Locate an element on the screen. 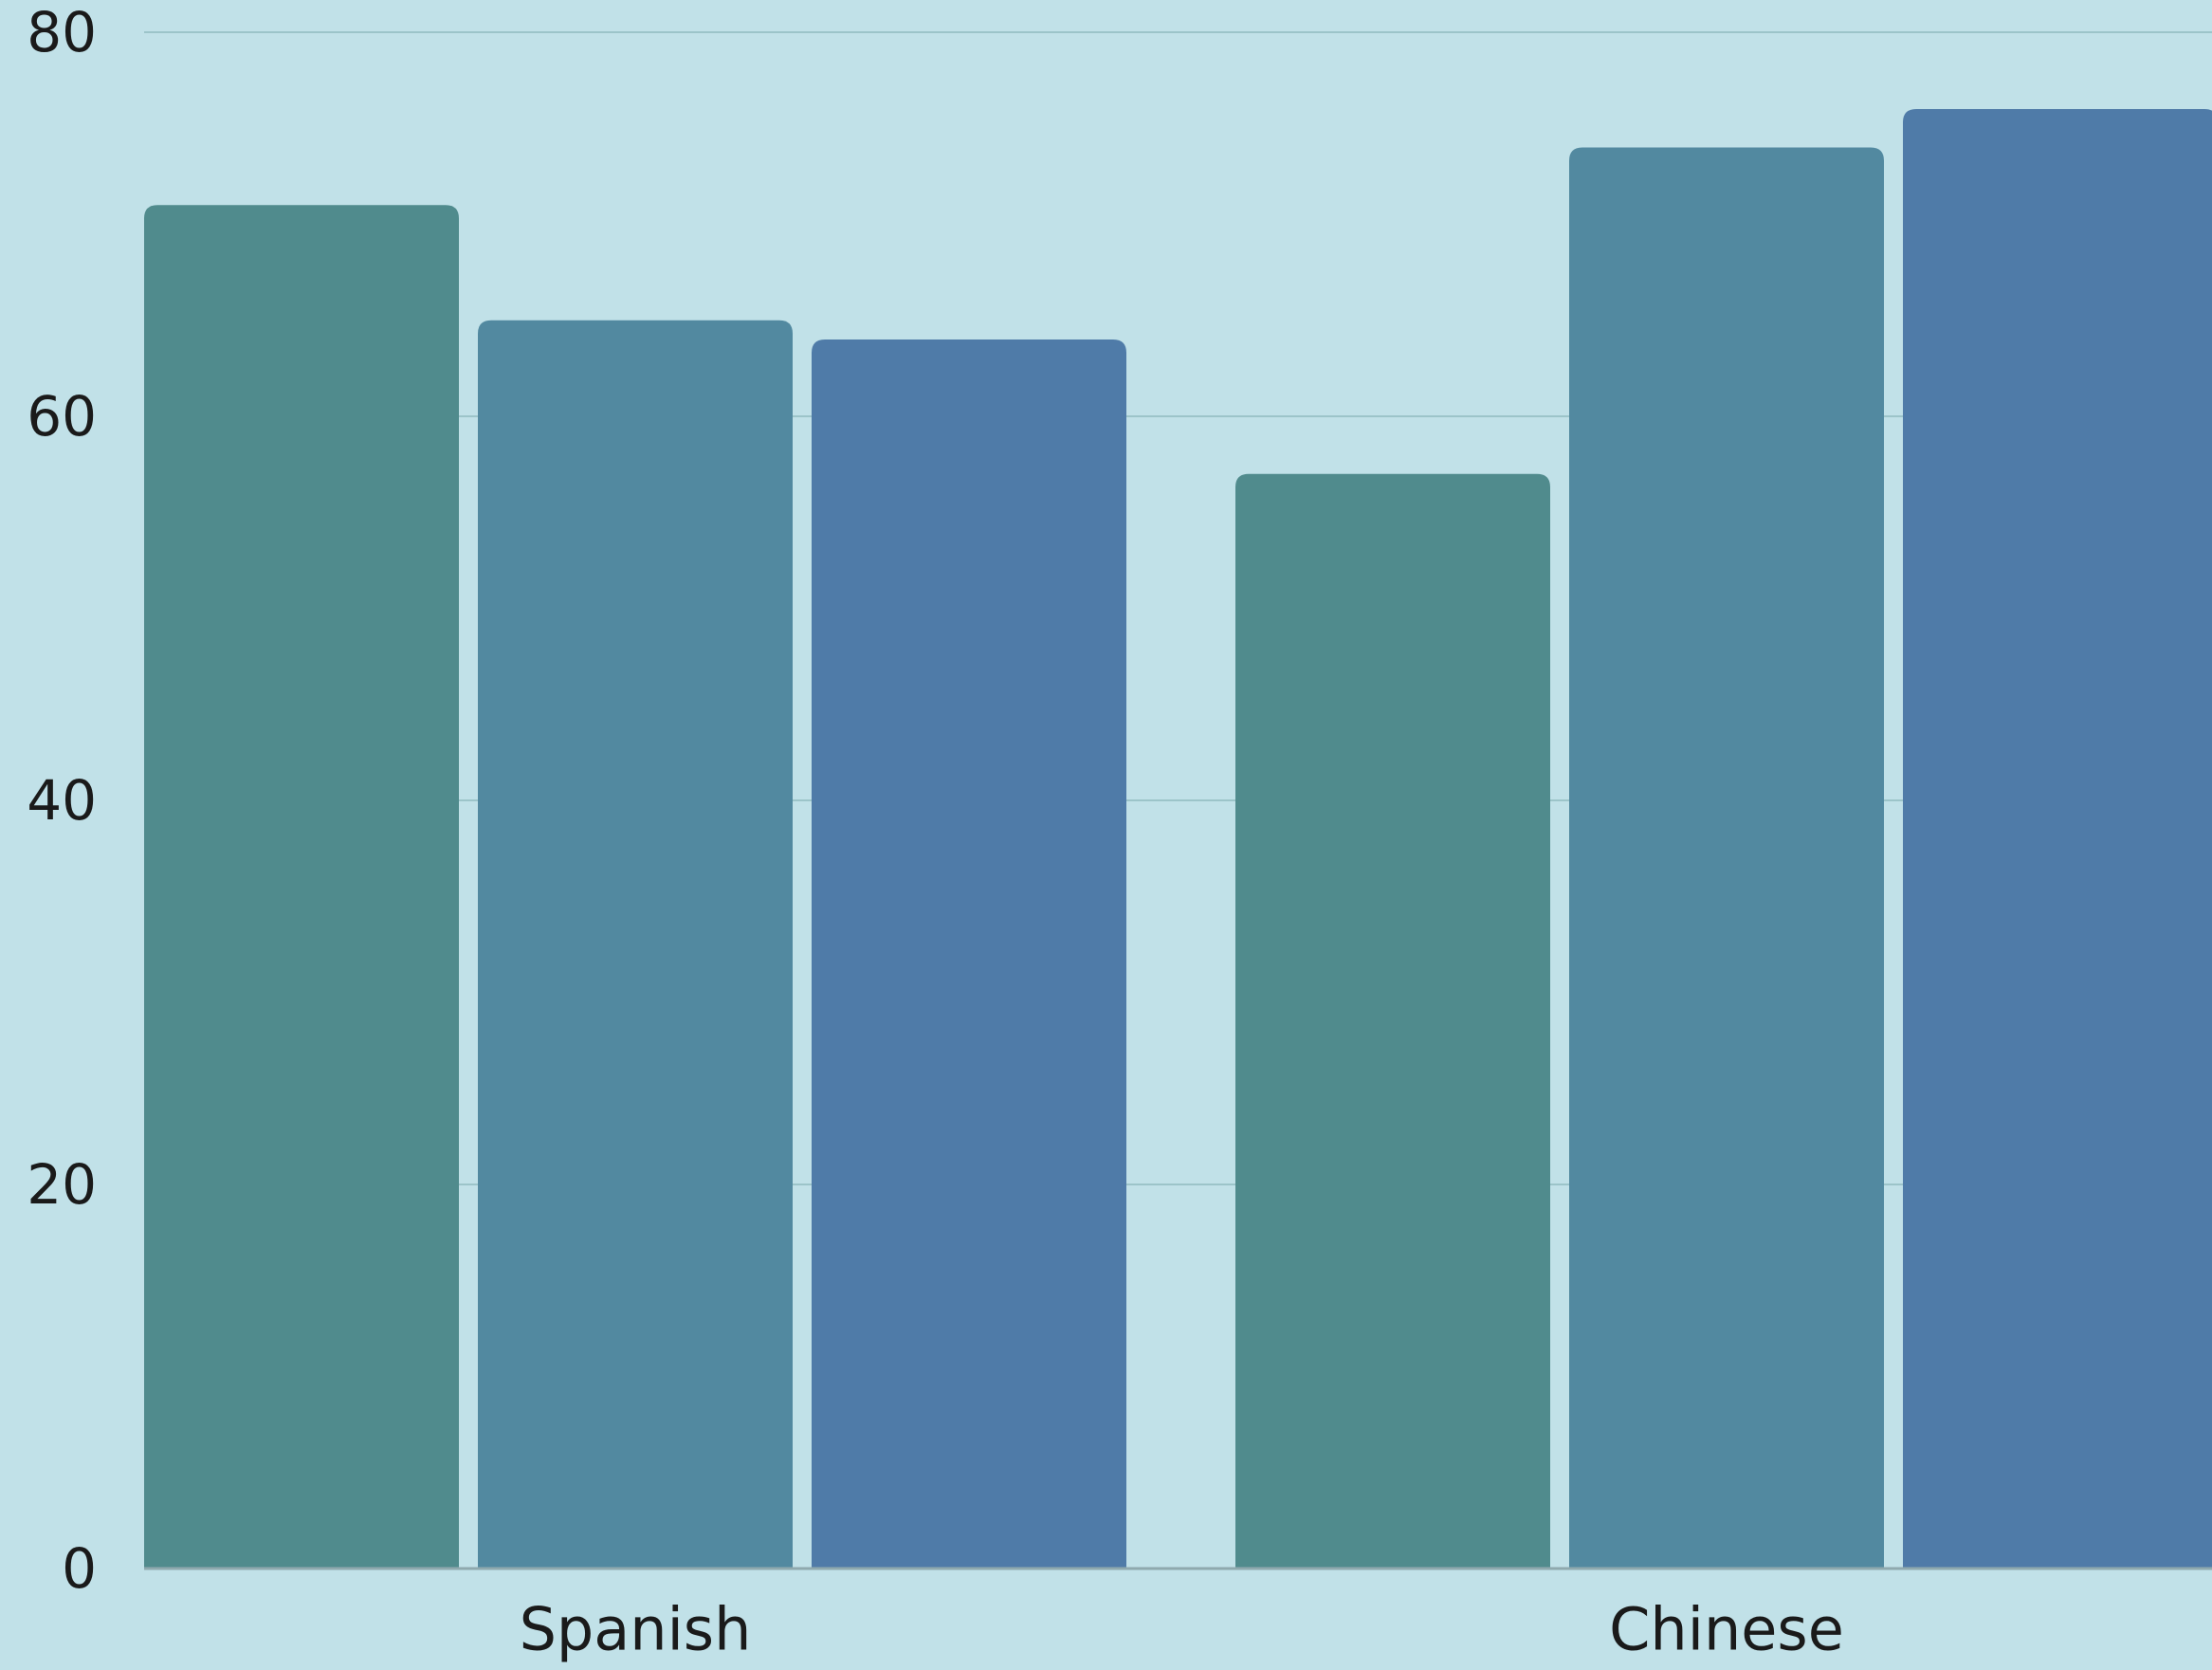 The image size is (2212, 1670). y-tick-label: 0 is located at coordinates (79, 1568).